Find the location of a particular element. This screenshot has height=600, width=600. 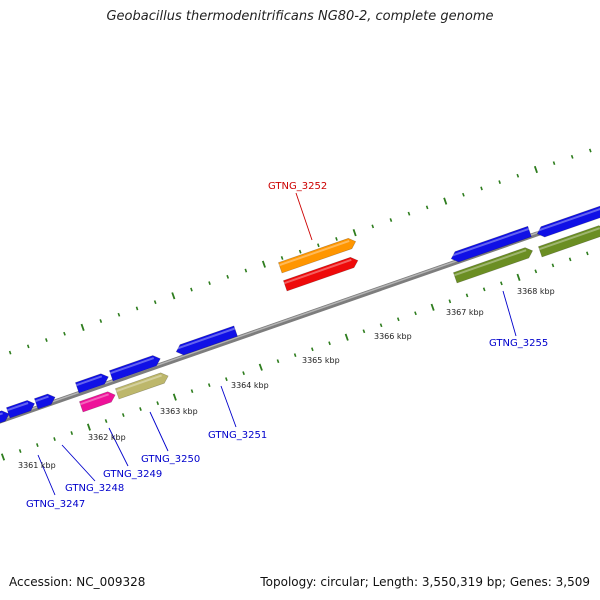

gene-blue-gtng-3254-shine is located at coordinates (489, 242).